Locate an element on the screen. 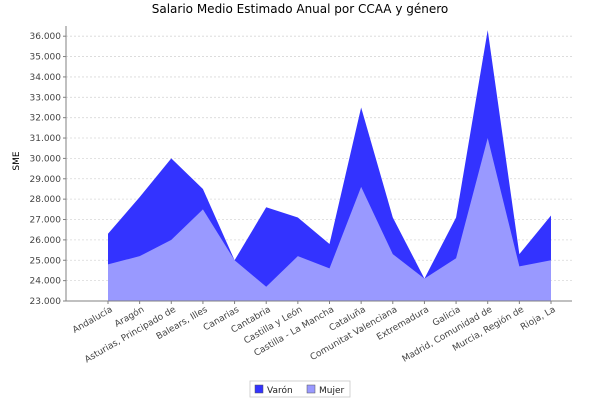 The image size is (600, 404). x-tick-label-14: Rioja, La is located at coordinates (538, 319).